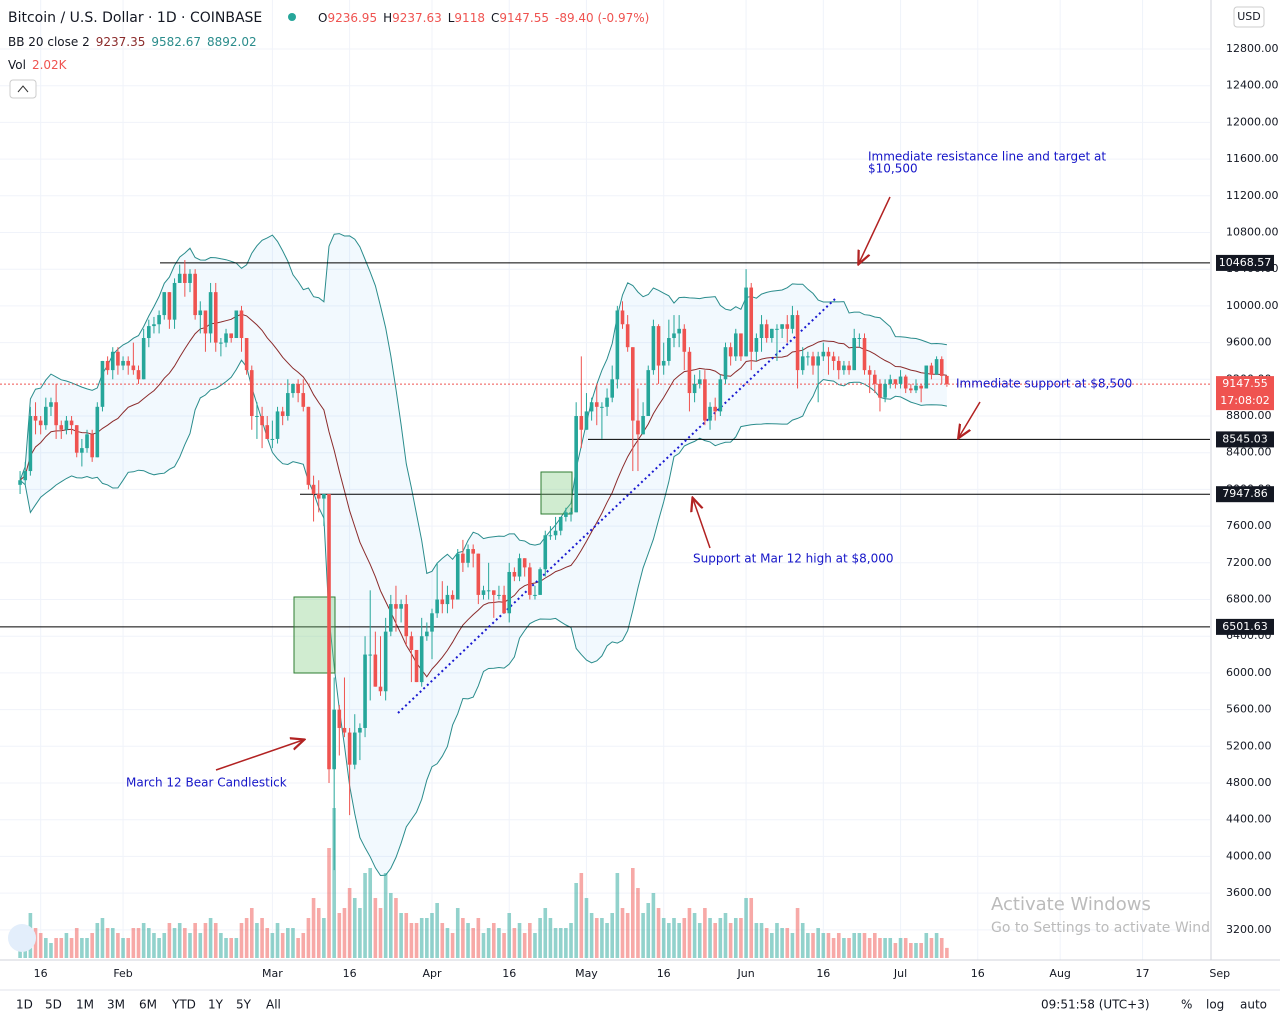 The width and height of the screenshot is (1280, 1024). What do you see at coordinates (469, 18) in the screenshot?
I see `ohlc-value: 9118` at bounding box center [469, 18].